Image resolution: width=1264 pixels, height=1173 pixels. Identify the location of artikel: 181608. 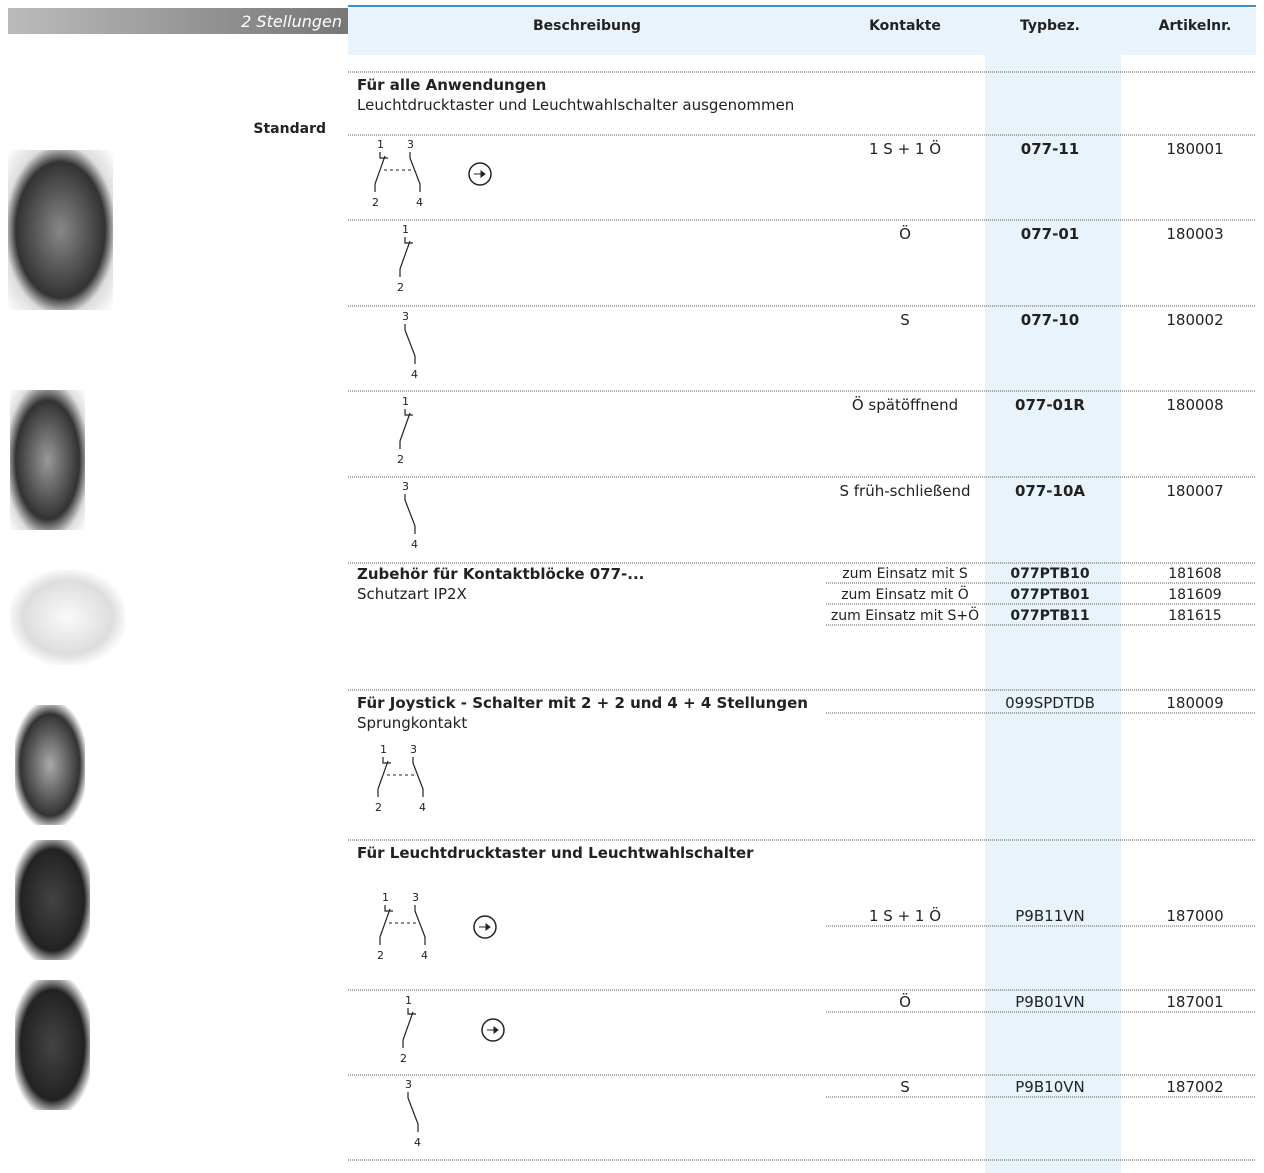
(1195, 574).